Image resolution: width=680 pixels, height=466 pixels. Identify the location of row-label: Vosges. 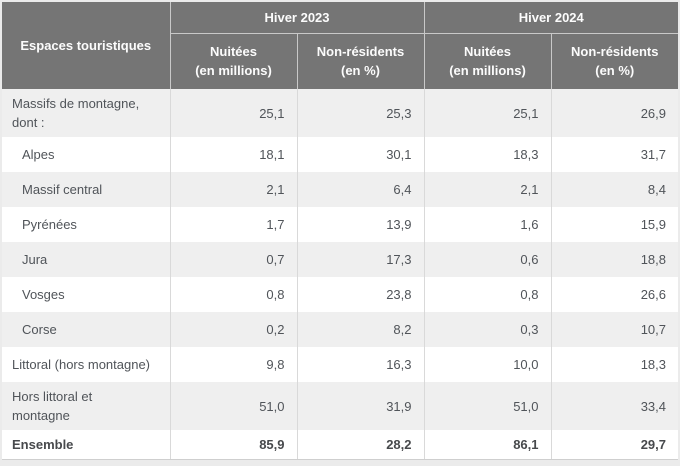
(86, 294).